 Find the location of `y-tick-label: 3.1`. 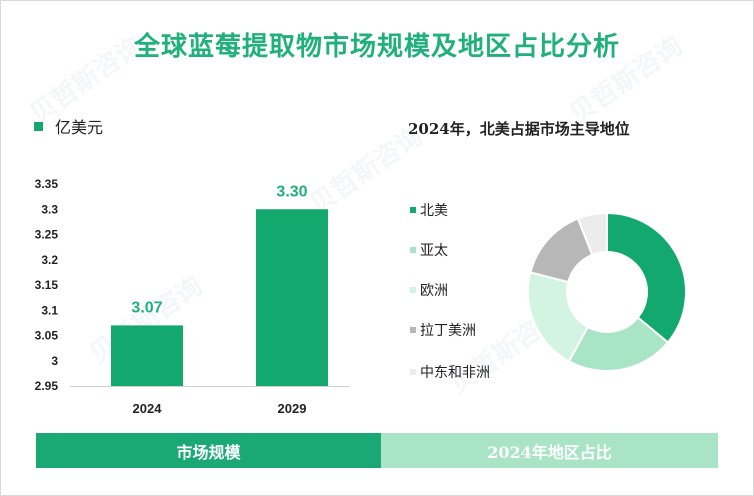

y-tick-label: 3.1 is located at coordinates (49, 310).